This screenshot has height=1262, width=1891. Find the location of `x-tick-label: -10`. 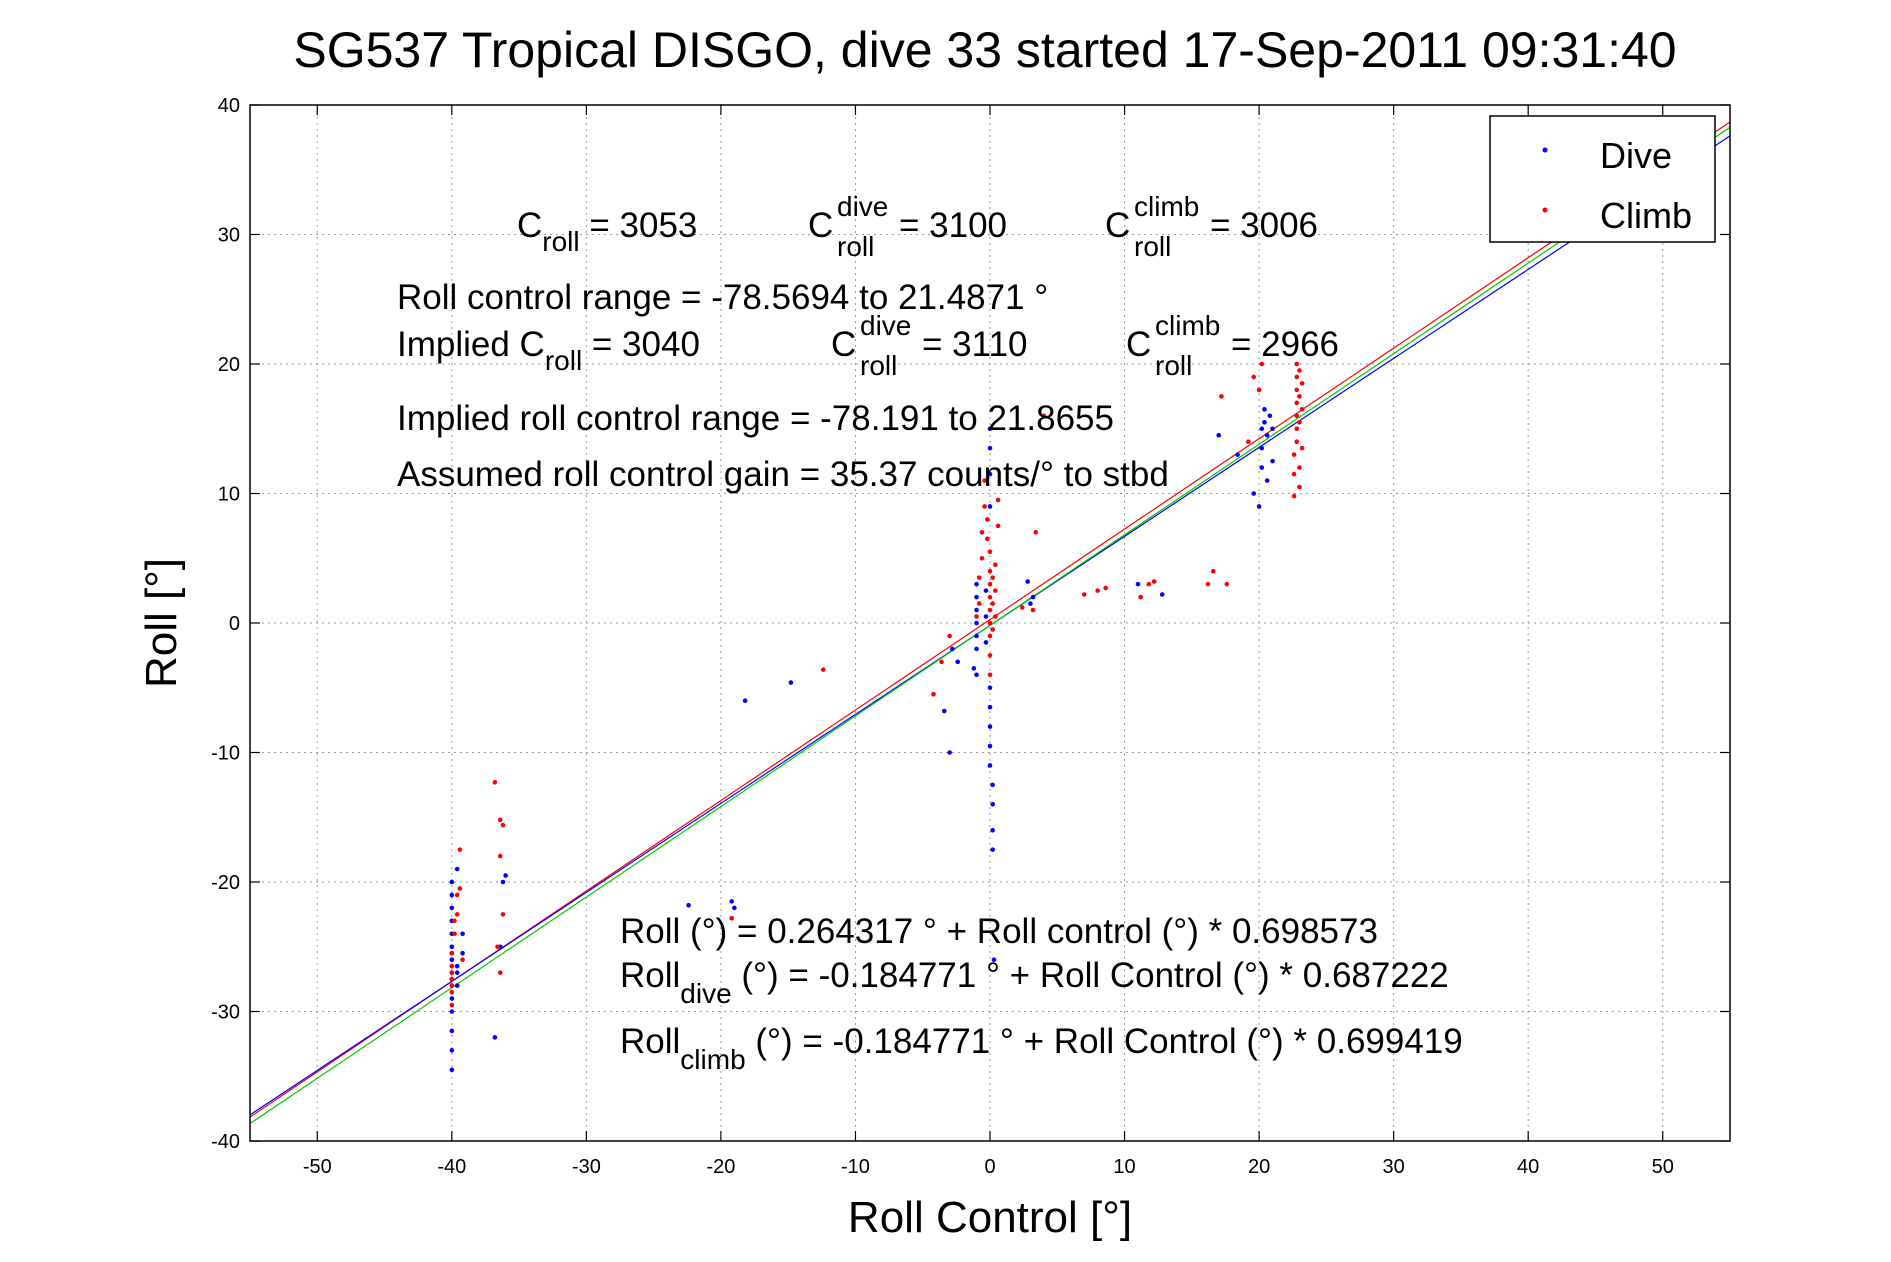

x-tick-label: -10 is located at coordinates (855, 1167).